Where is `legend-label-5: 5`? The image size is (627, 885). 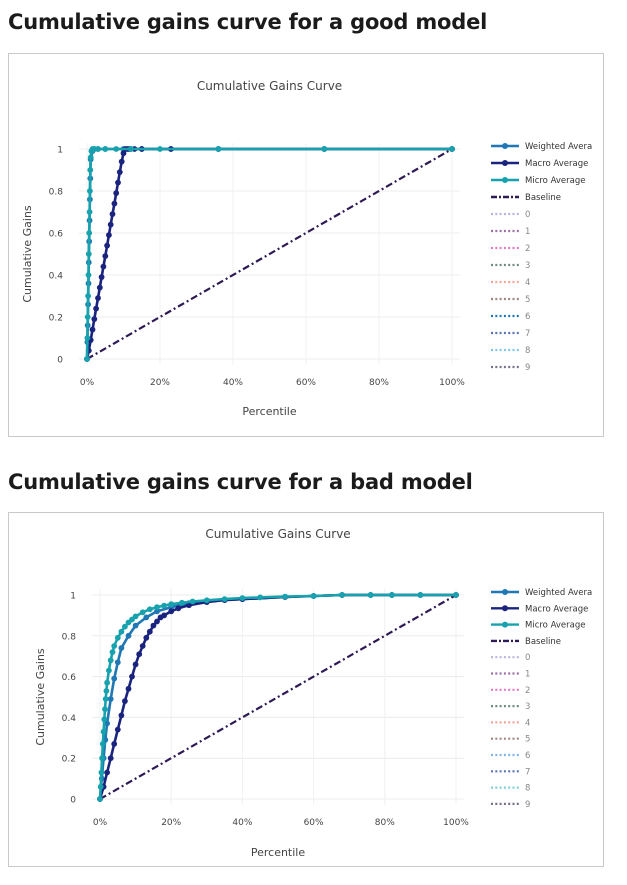
legend-label-5: 5 is located at coordinates (527, 740).